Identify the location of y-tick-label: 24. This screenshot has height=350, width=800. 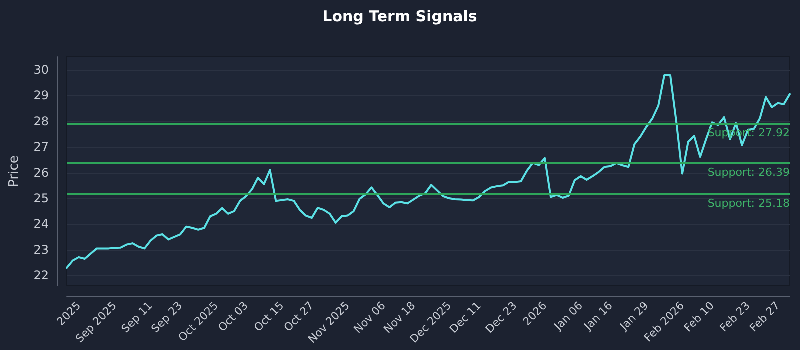
(41, 224).